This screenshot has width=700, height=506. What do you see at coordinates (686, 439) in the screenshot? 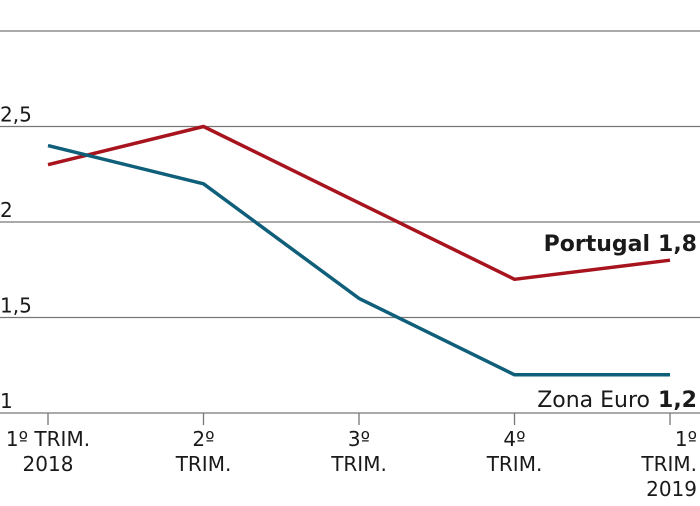
I see `x-tick-label: 1º` at bounding box center [686, 439].